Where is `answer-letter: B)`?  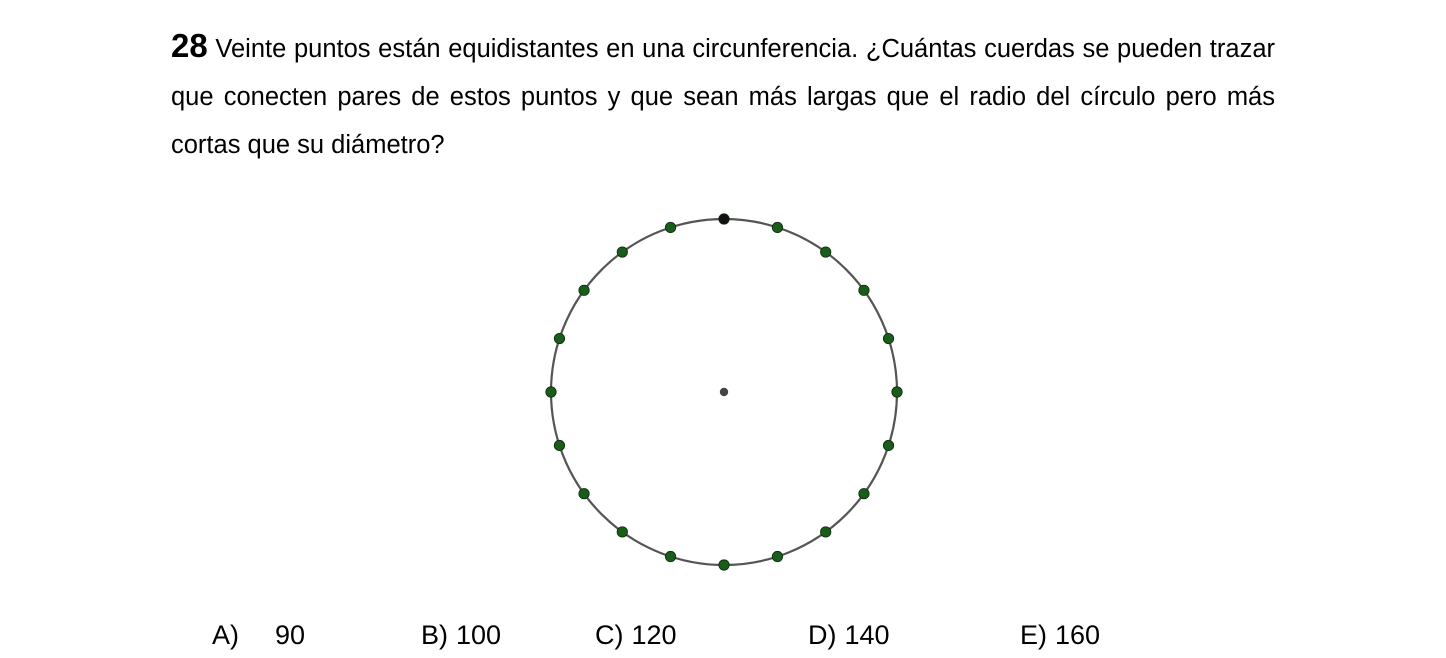 answer-letter: B) is located at coordinates (434, 635).